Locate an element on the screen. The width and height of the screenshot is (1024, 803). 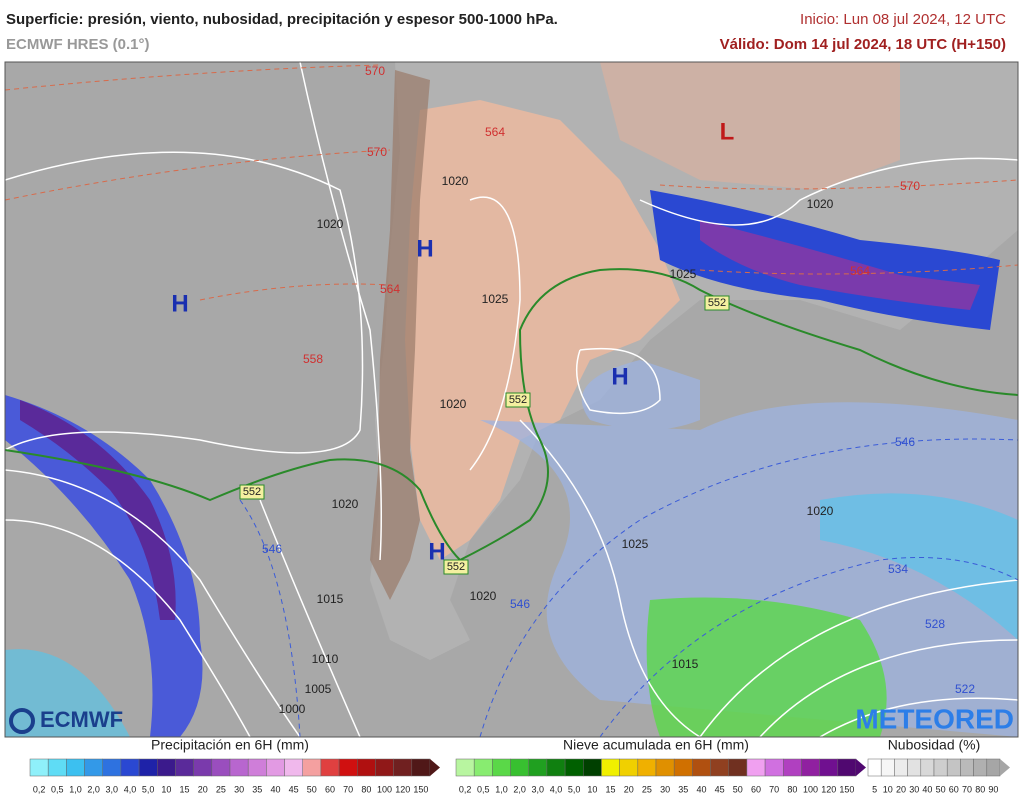
brazil is located at coordinates (750, 126).